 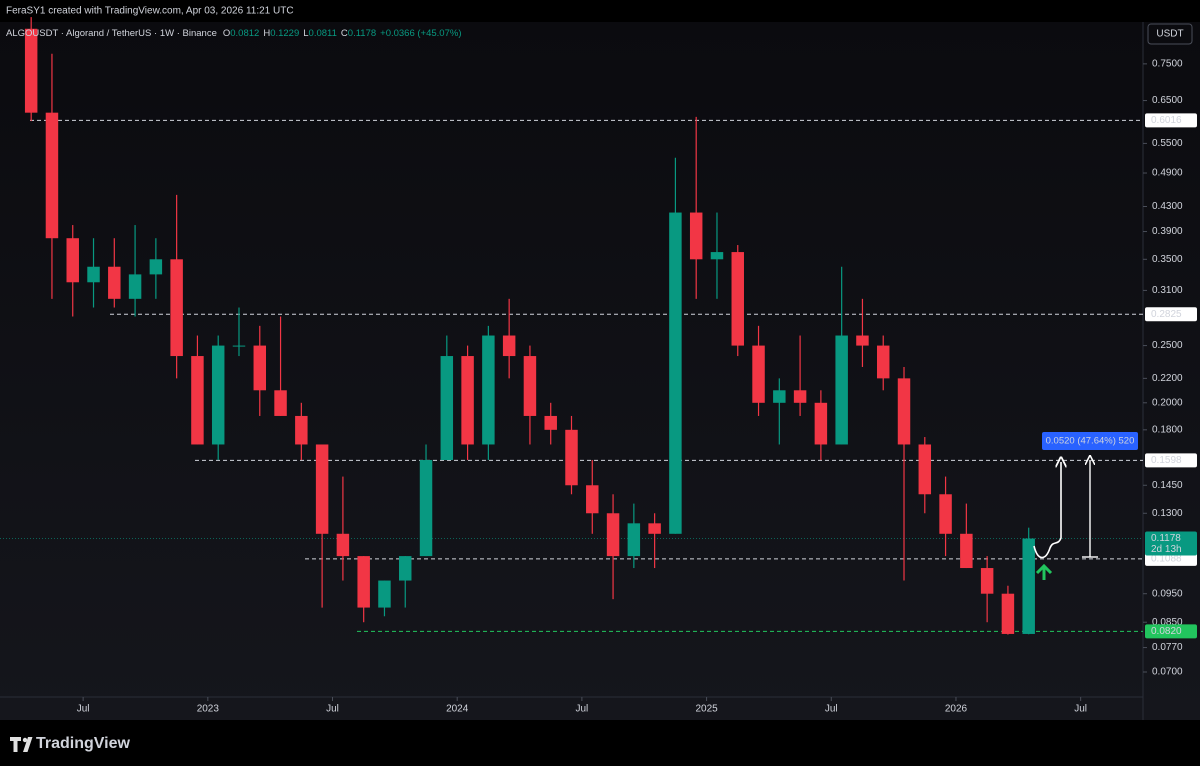 What do you see at coordinates (284, 33) in the screenshot?
I see `ohlc-value: 0.1229` at bounding box center [284, 33].